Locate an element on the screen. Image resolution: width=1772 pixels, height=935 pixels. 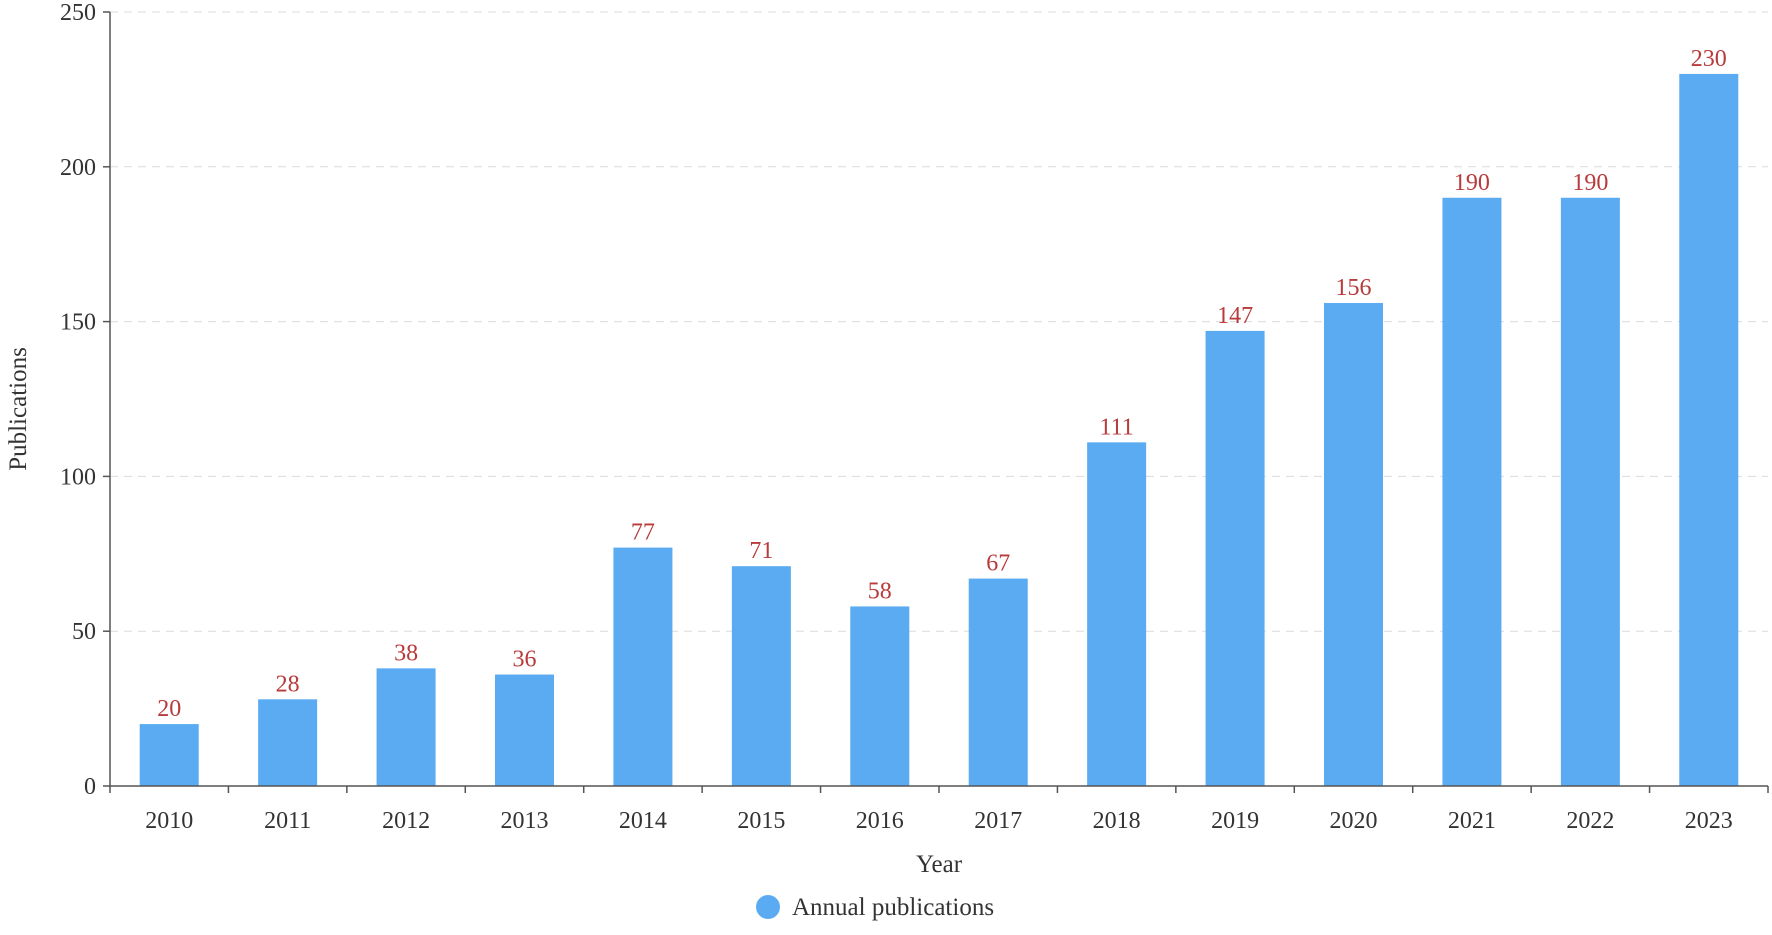
bar-2014 is located at coordinates (643, 666).